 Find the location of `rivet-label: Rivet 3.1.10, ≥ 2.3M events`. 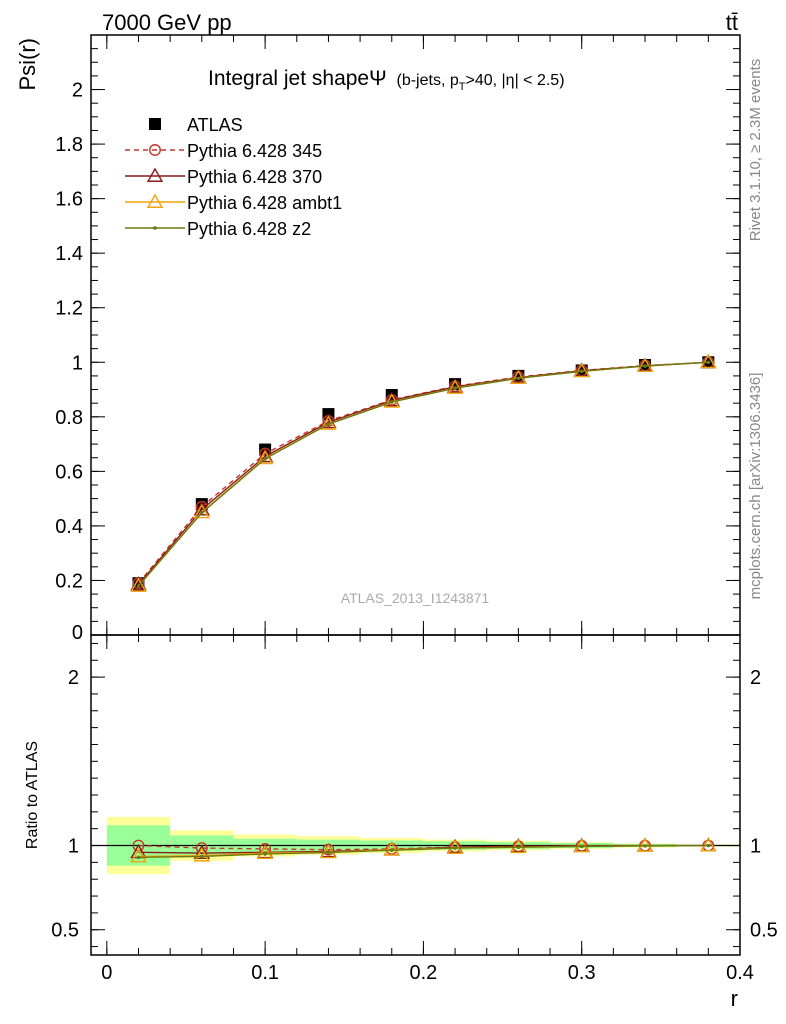

rivet-label: Rivet 3.1.10, ≥ 2.3M events is located at coordinates (755, 150).